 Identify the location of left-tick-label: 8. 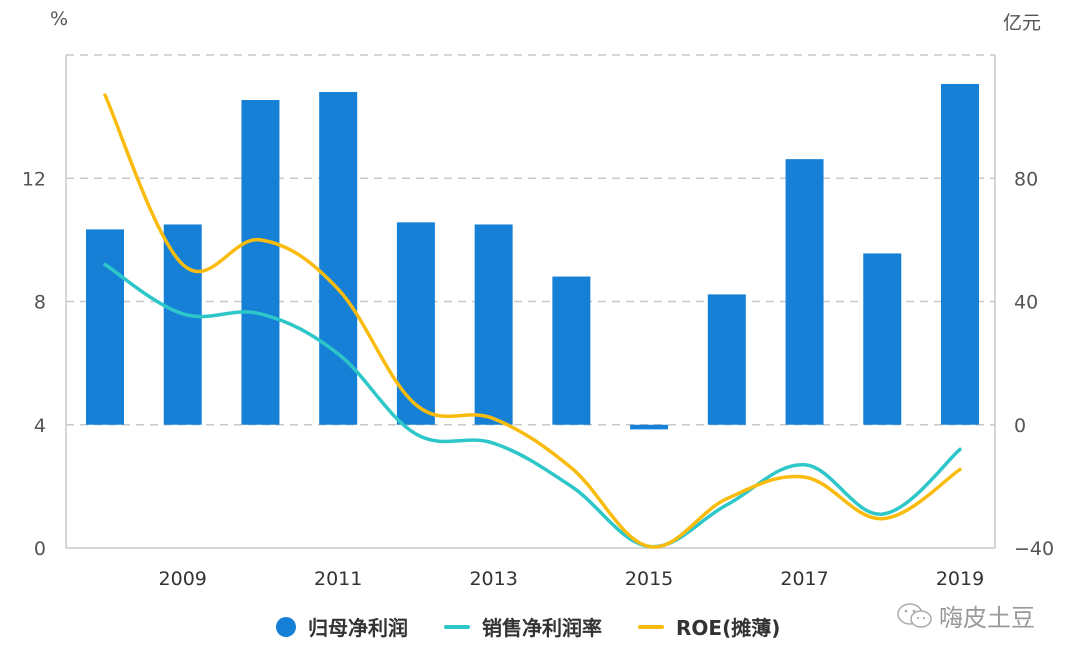
(40, 303).